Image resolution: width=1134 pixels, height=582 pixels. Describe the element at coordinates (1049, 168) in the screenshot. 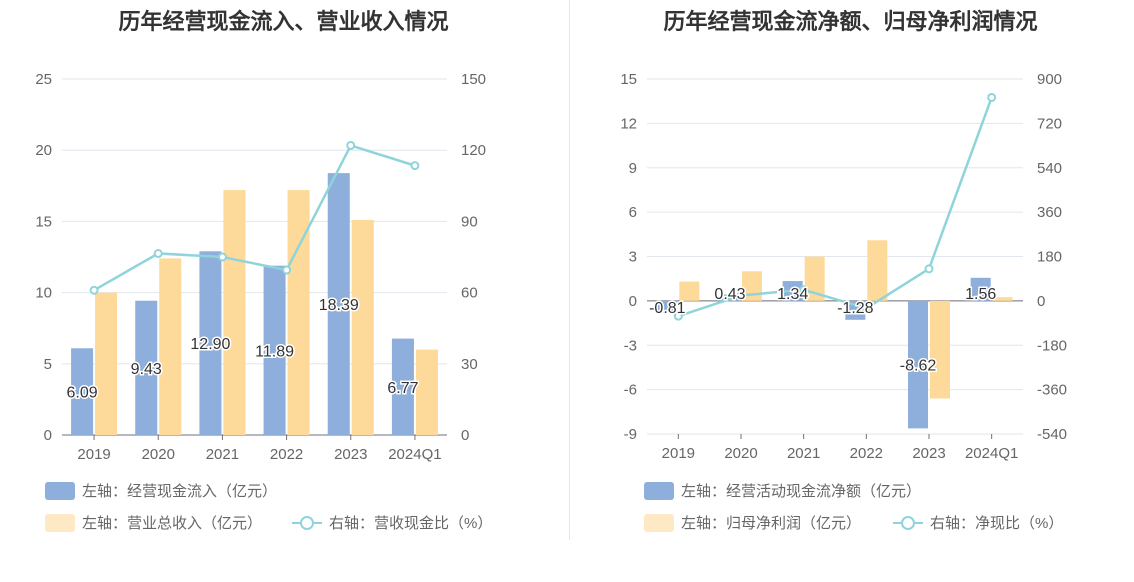

I see `y-right-tick-label: 540` at that location.